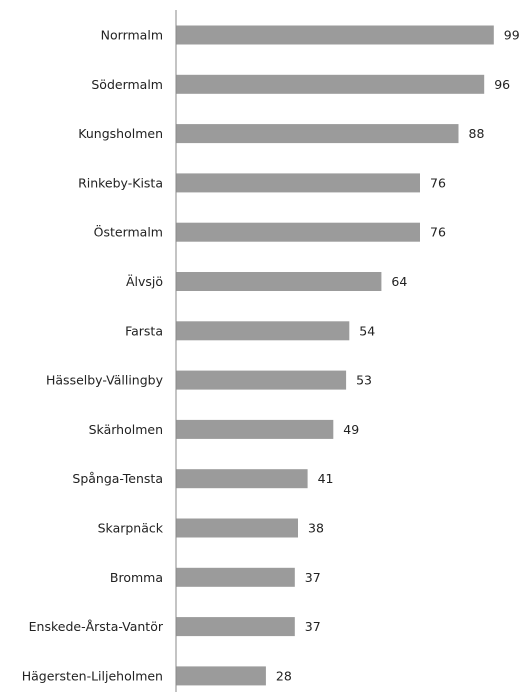 The width and height of the screenshot is (526, 695). I want to click on data-label: 38, so click(316, 528).